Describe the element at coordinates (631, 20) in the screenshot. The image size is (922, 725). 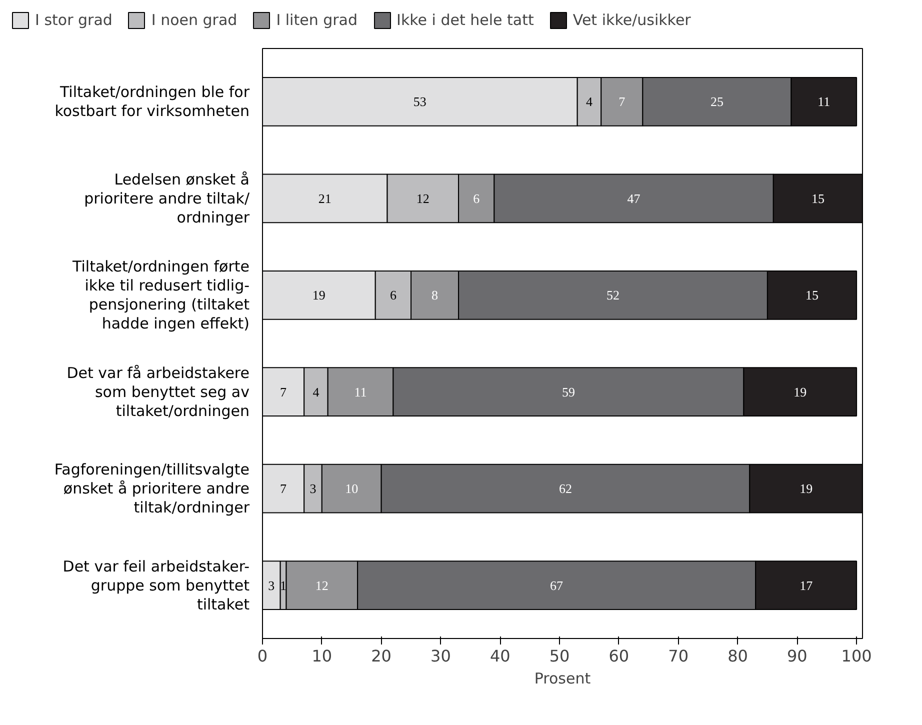
I see `legend-label: Vet ikke/usikker` at that location.